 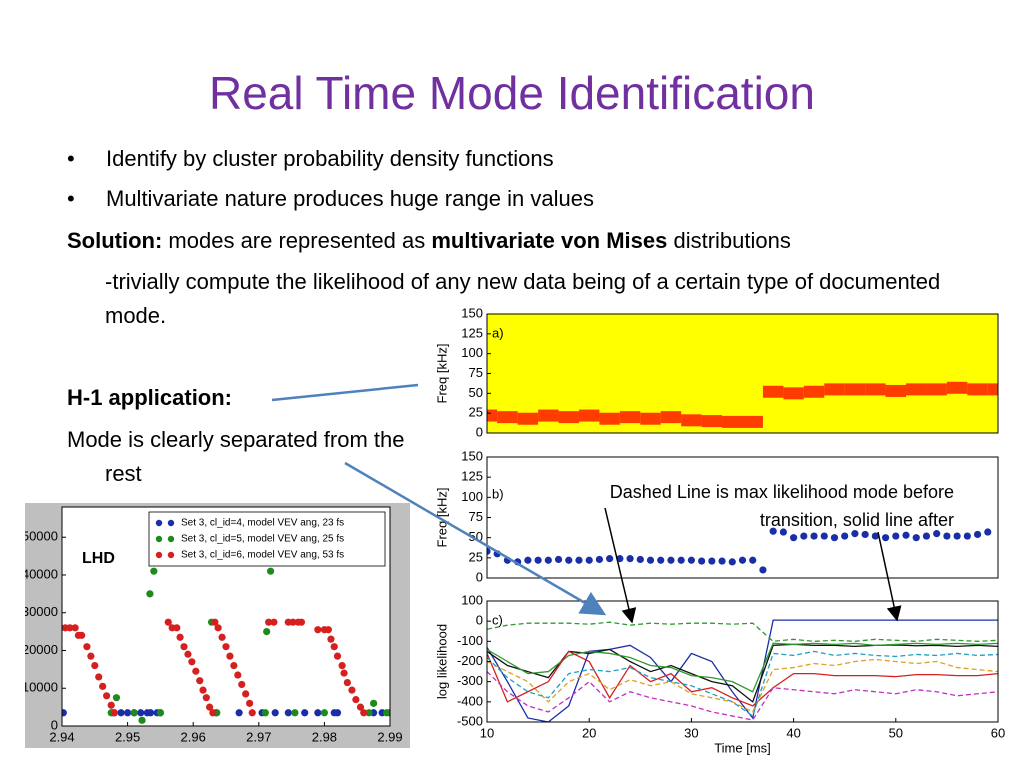 What do you see at coordinates (896, 732) in the screenshot?
I see `x-tick-label: 50` at bounding box center [896, 732].